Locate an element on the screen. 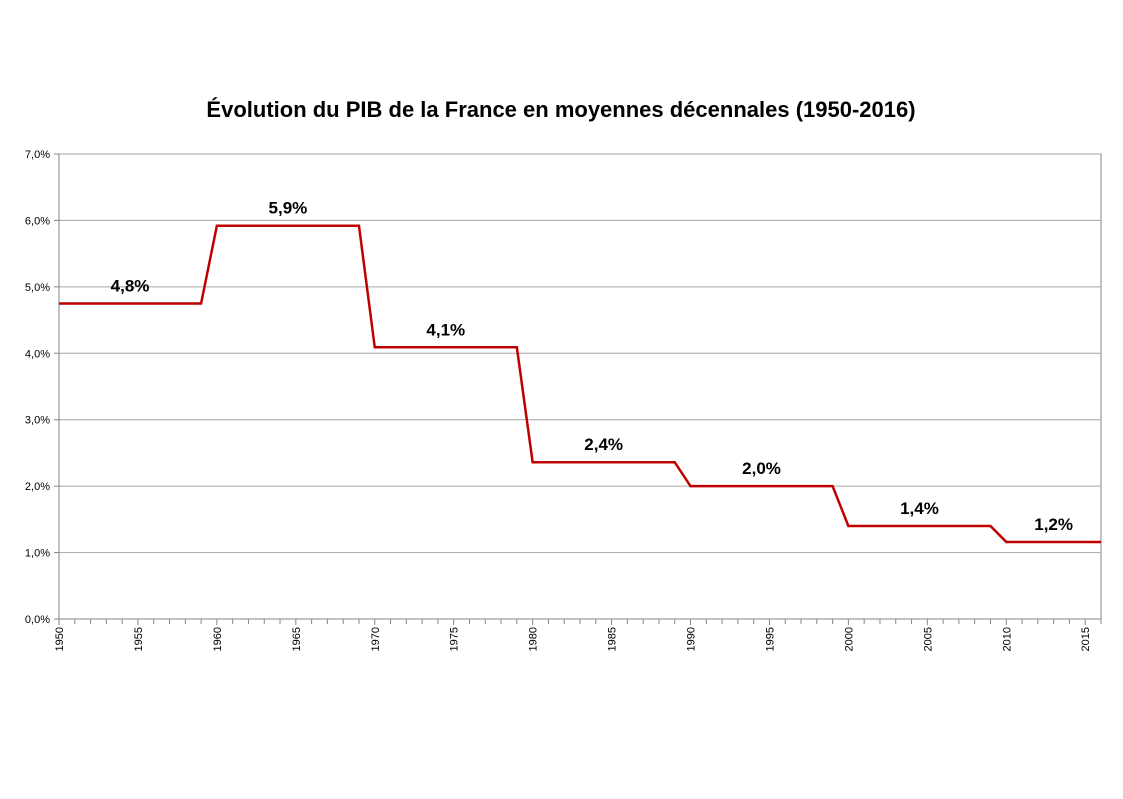 The height and width of the screenshot is (799, 1123). data-label: 4,1% is located at coordinates (445, 329).